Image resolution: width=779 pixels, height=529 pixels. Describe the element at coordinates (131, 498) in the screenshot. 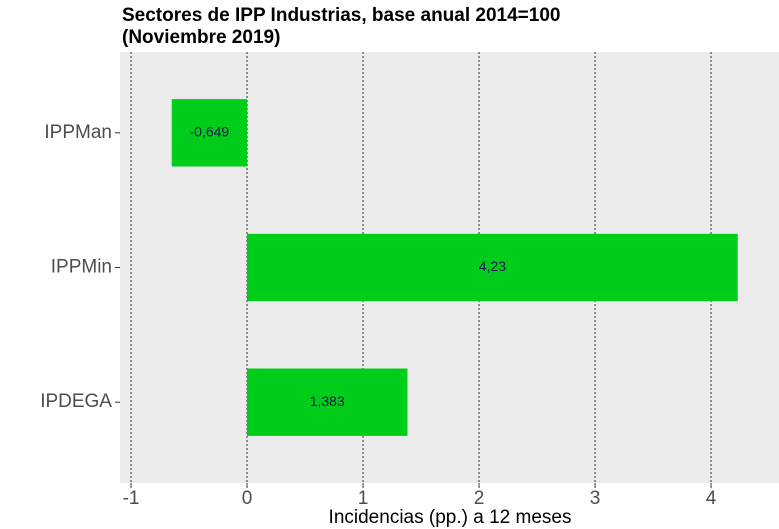

I see `x-tick-label: -1` at that location.